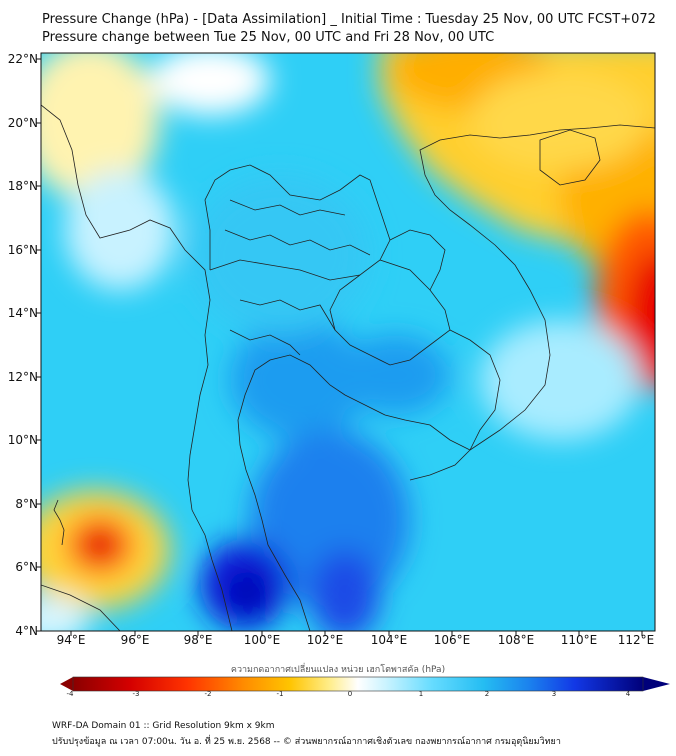 Image resolution: width=676 pixels, height=756 pixels. What do you see at coordinates (628, 694) in the screenshot?
I see `colorbar-tick: 4` at bounding box center [628, 694].